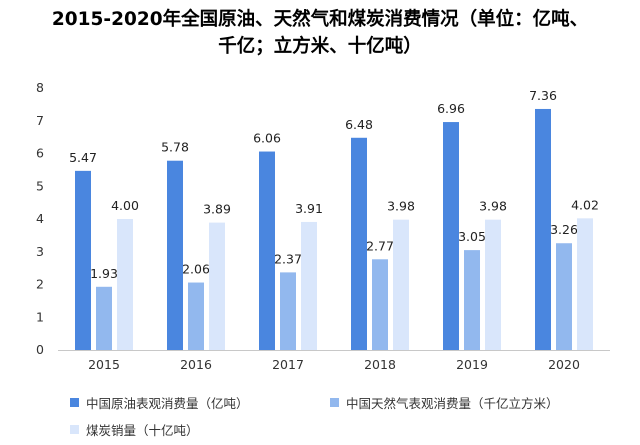 The width and height of the screenshot is (640, 445). What do you see at coordinates (309, 208) in the screenshot?
I see `data-label-coal: 3.91` at bounding box center [309, 208].